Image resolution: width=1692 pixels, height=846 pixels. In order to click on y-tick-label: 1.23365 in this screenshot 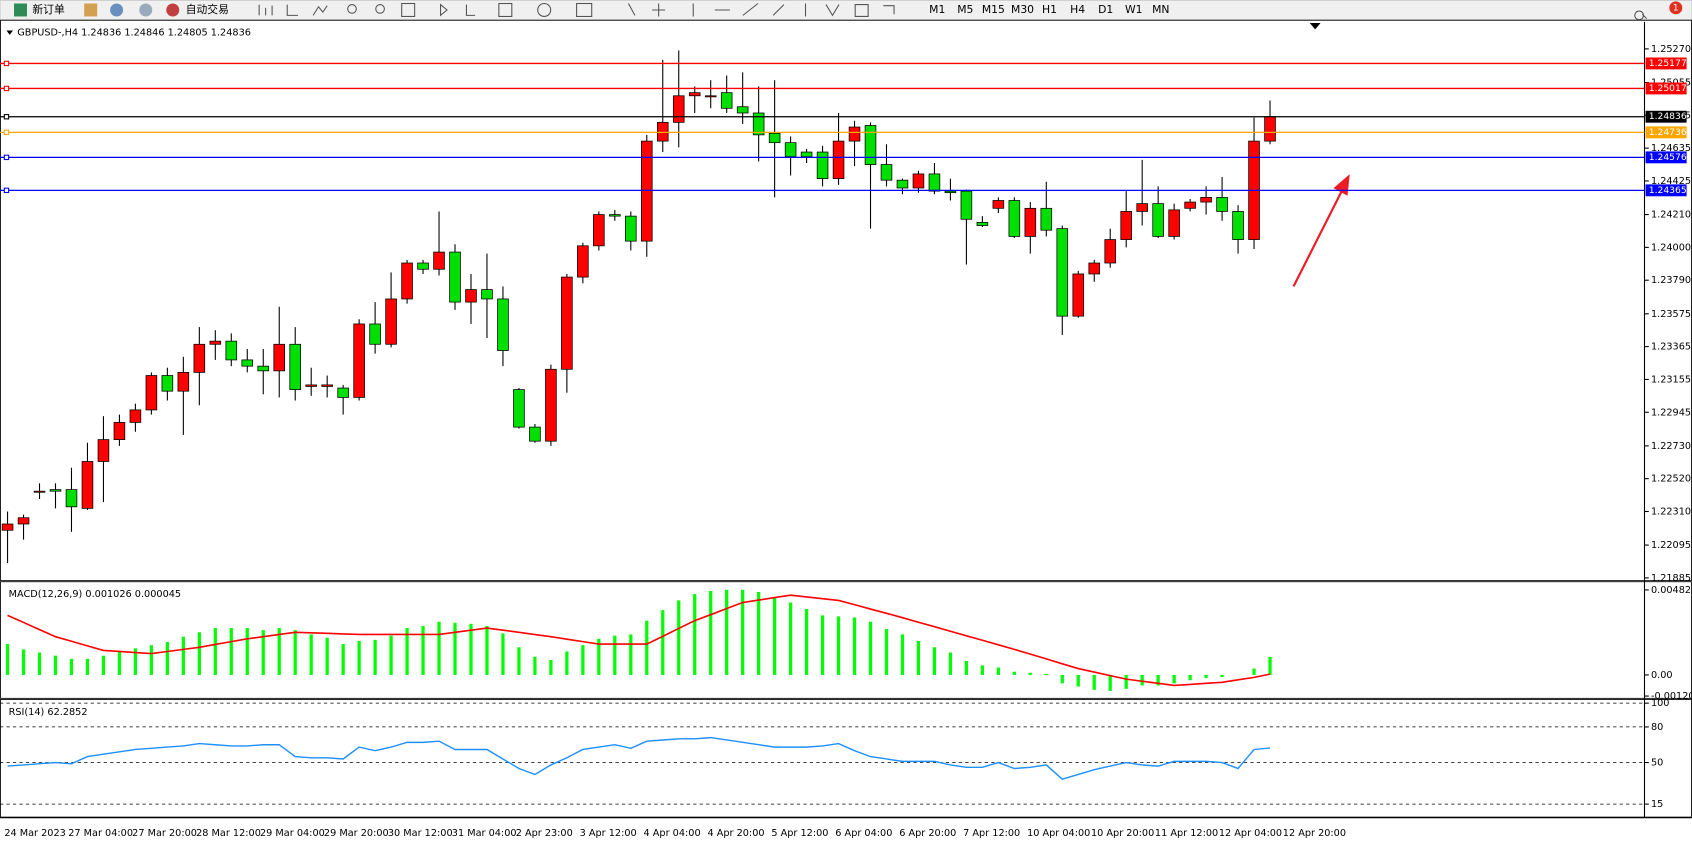, I will do `click(1671, 347)`.